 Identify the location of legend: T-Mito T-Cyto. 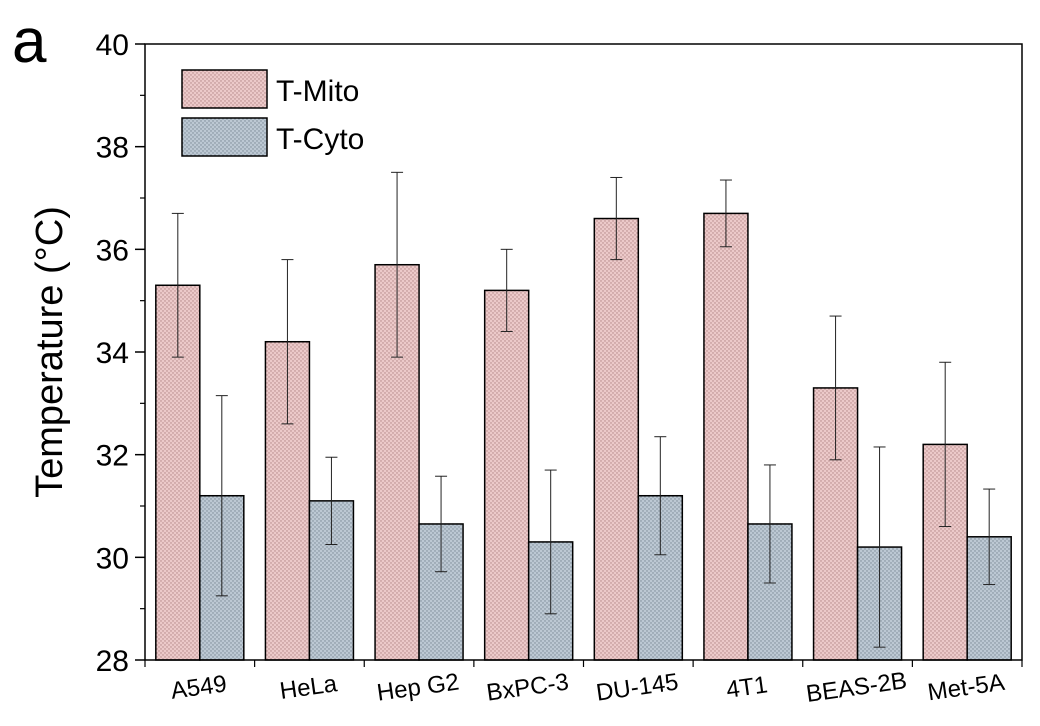
(272, 113).